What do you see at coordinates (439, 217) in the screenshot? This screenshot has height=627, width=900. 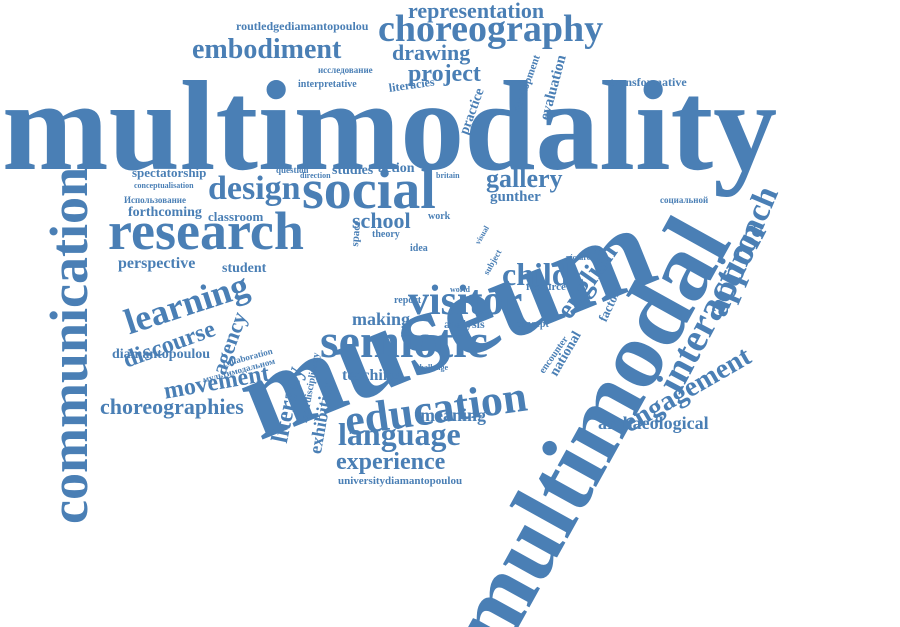 I see `word-work: work` at bounding box center [439, 217].